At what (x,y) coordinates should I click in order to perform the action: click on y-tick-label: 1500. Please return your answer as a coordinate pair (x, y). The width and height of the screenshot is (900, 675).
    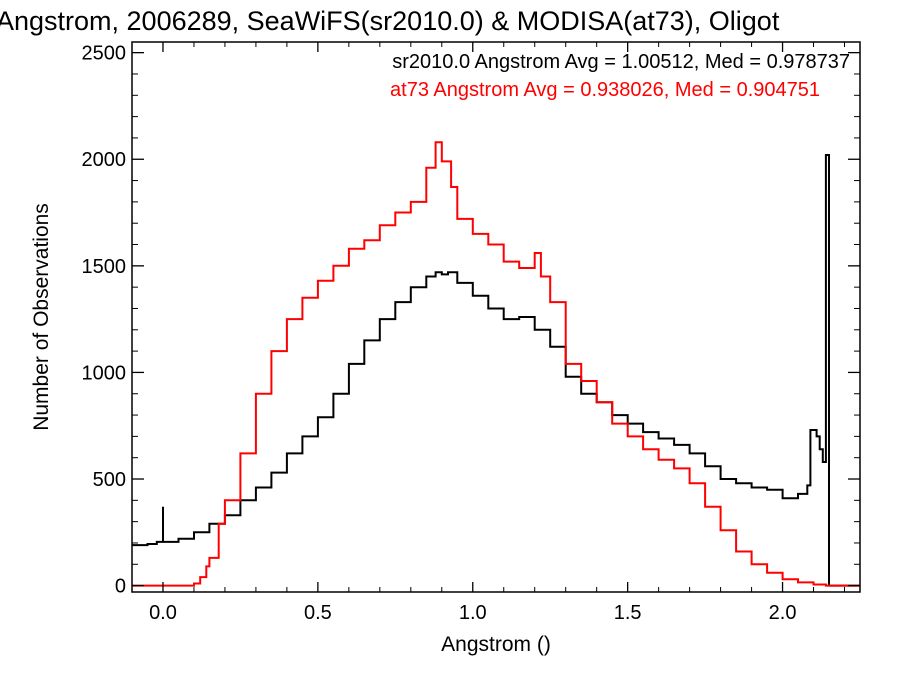
    Looking at the image, I should click on (104, 267).